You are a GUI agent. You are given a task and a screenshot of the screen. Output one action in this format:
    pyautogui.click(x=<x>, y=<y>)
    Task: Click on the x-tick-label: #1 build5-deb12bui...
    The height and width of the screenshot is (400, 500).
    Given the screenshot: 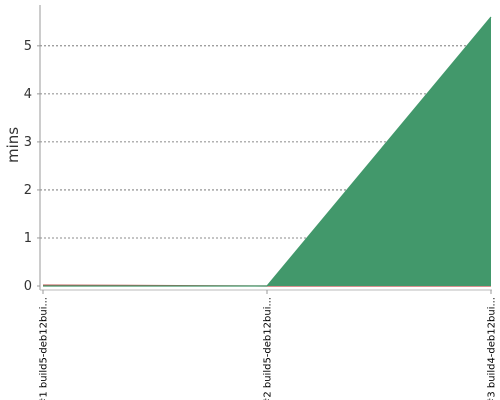 What is the action you would take?
    pyautogui.click(x=44, y=348)
    